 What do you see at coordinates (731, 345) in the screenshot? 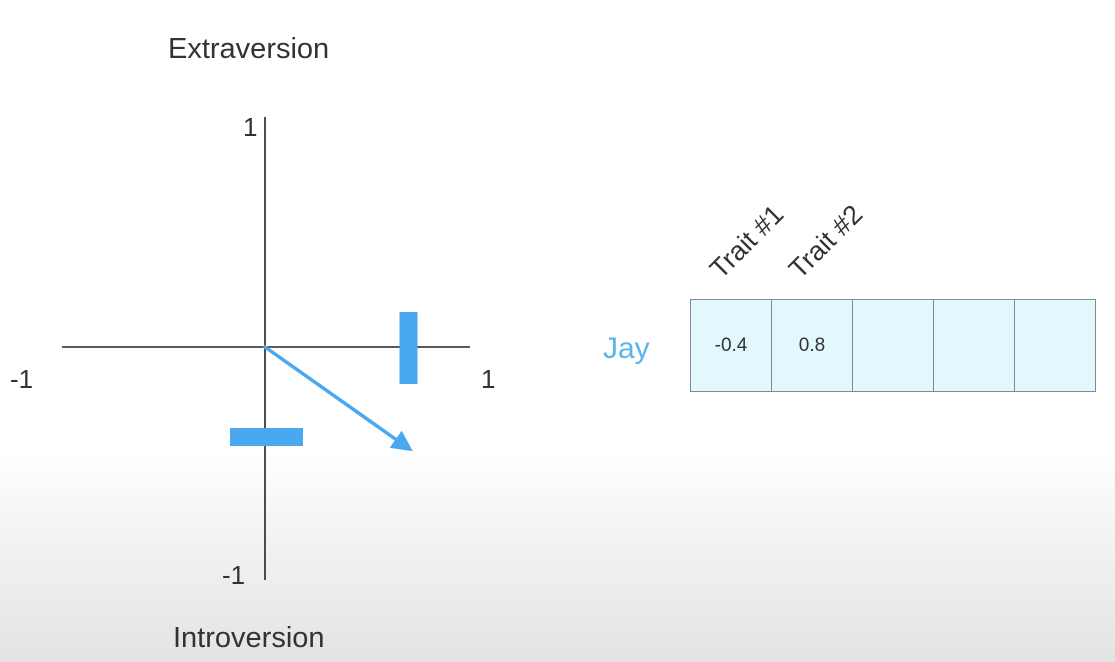
I see `vector-cell-1: -0.4` at bounding box center [731, 345].